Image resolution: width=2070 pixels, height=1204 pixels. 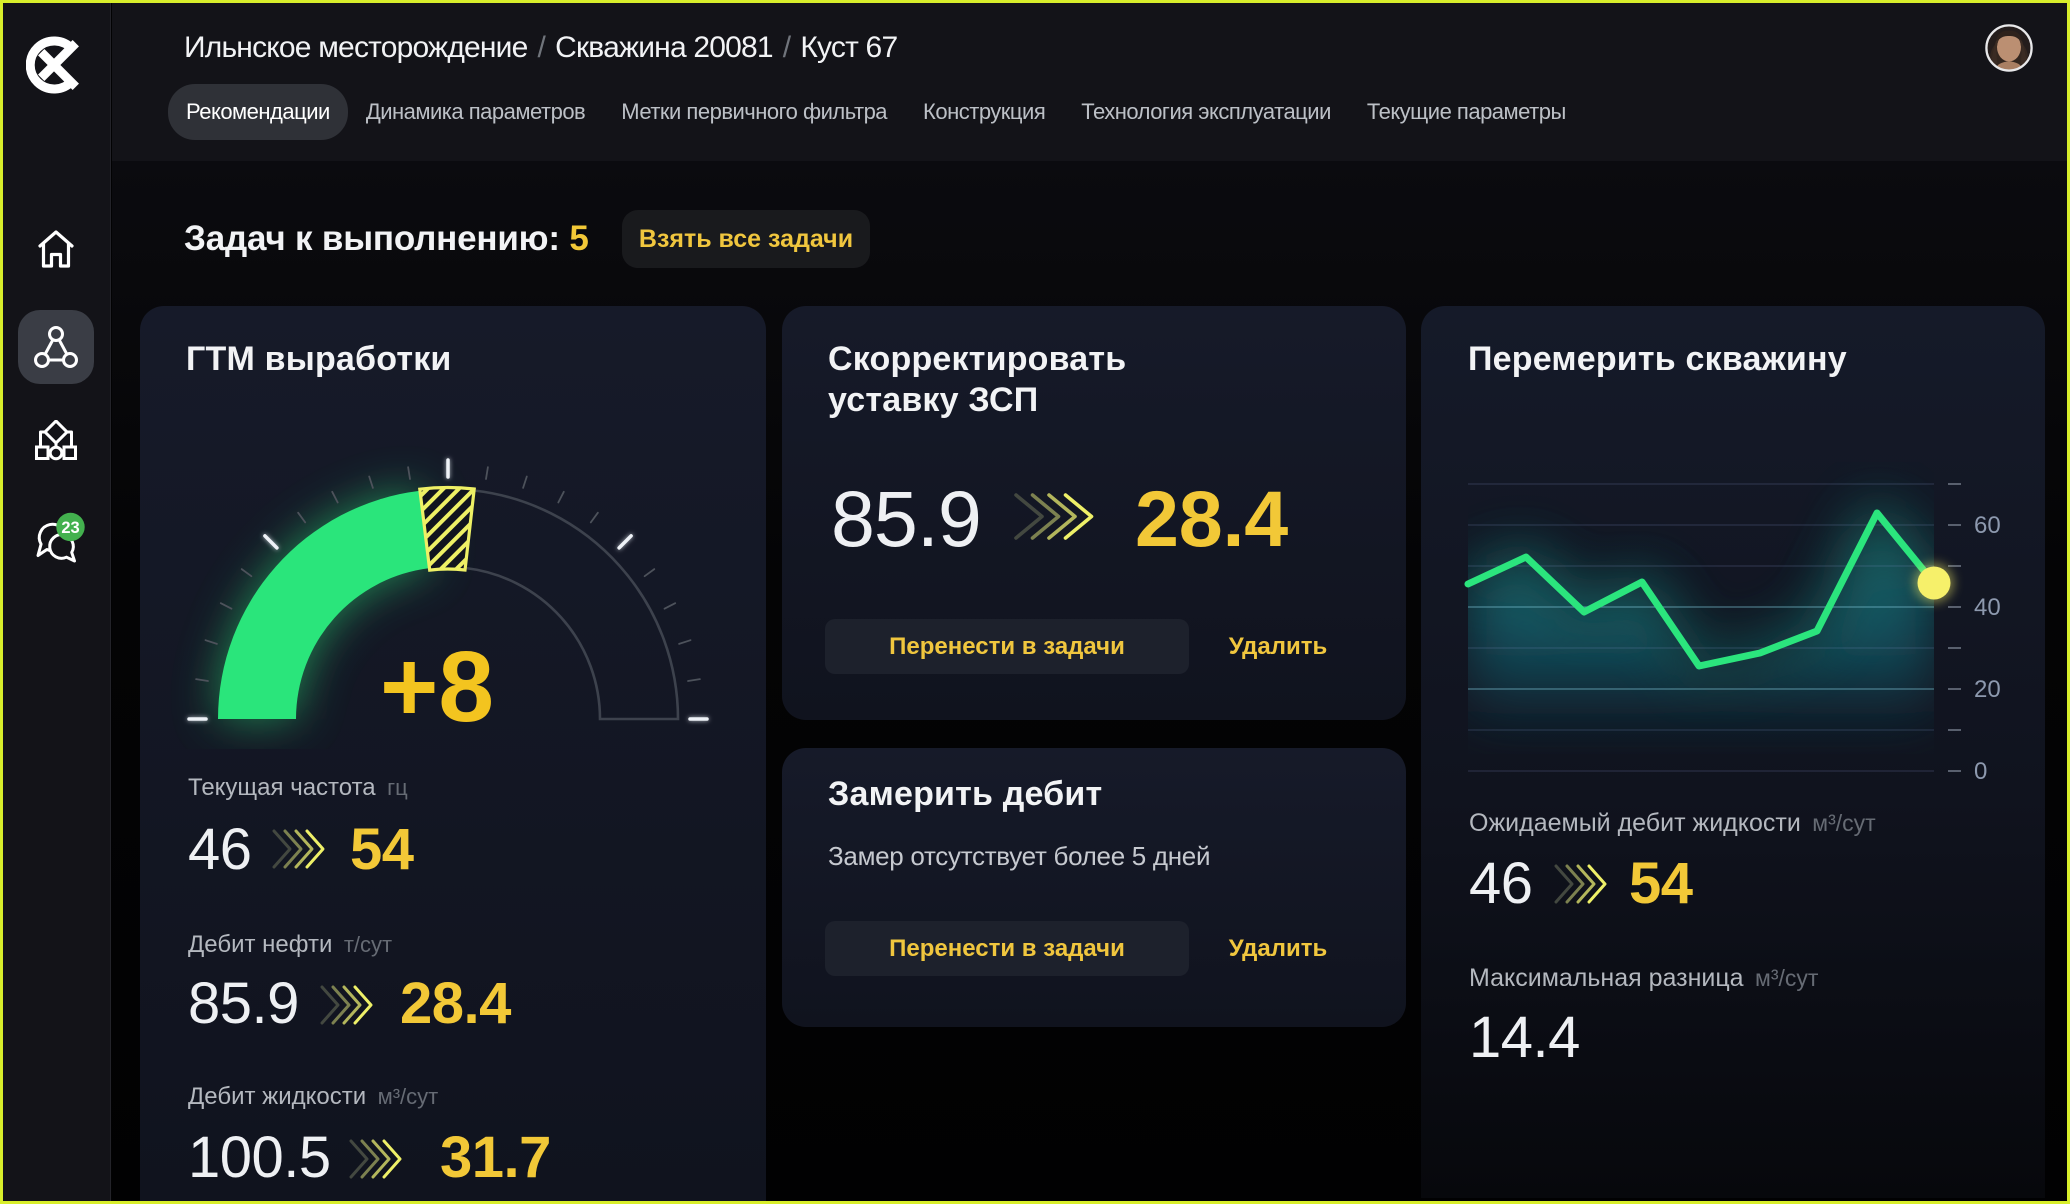 What do you see at coordinates (70, 528) in the screenshot?
I see `svg-text: 23` at bounding box center [70, 528].